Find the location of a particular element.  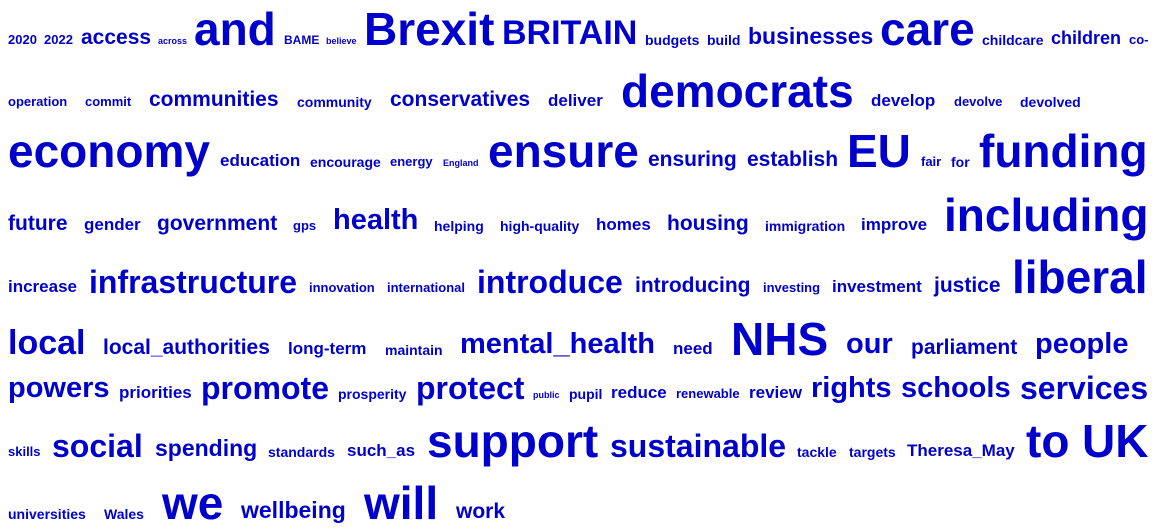

word-29: energy is located at coordinates (411, 161).